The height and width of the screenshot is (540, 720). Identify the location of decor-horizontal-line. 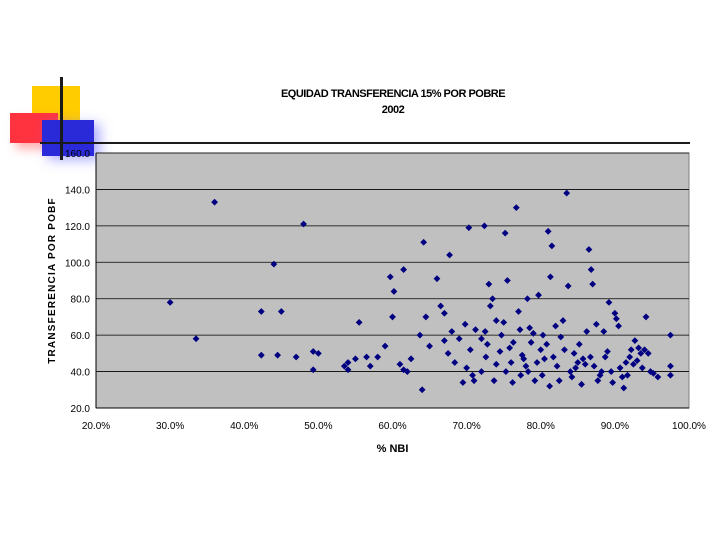
(365, 143).